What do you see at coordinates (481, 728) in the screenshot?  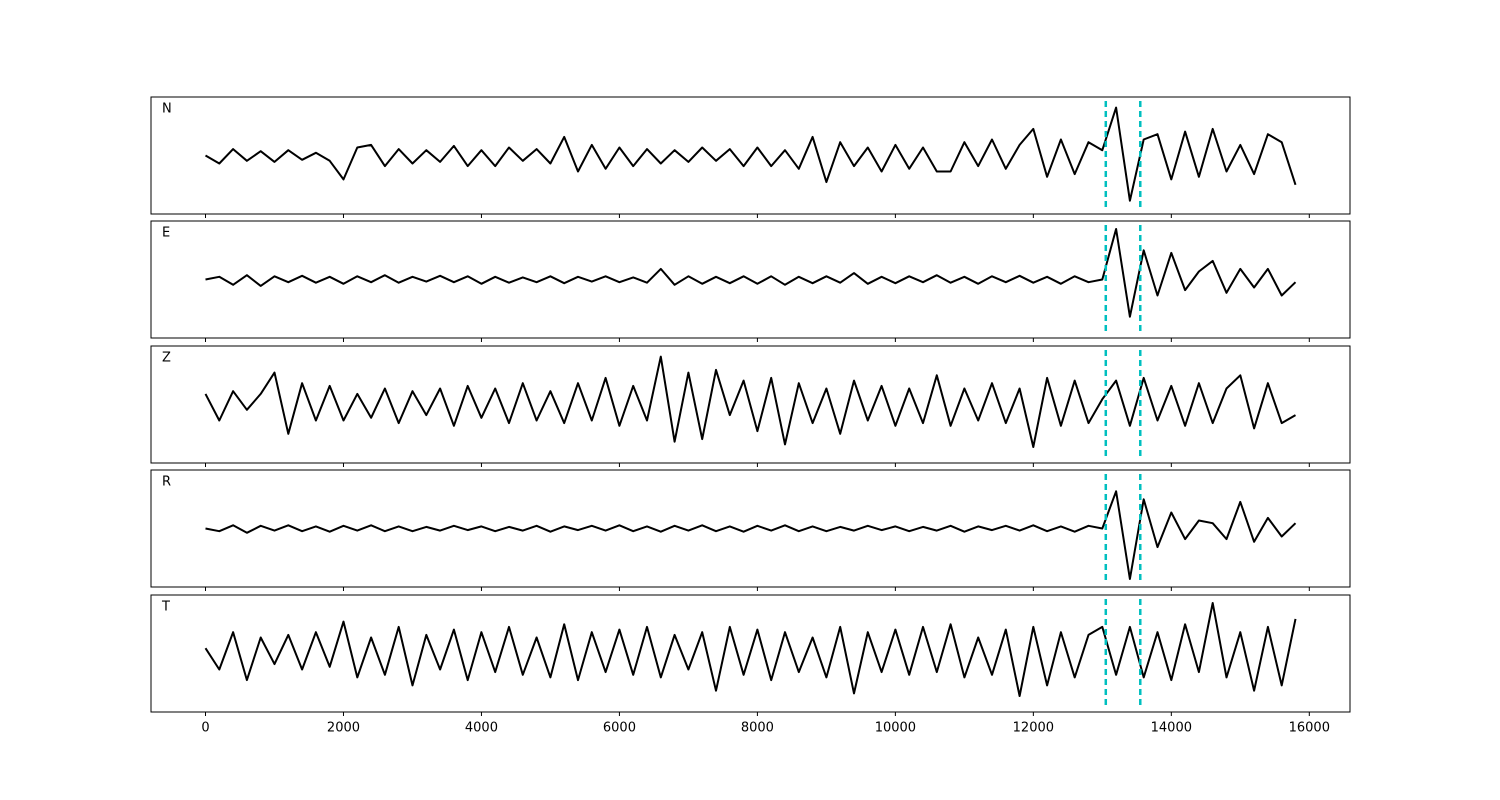 I see `x-tick-label: 4000` at bounding box center [481, 728].